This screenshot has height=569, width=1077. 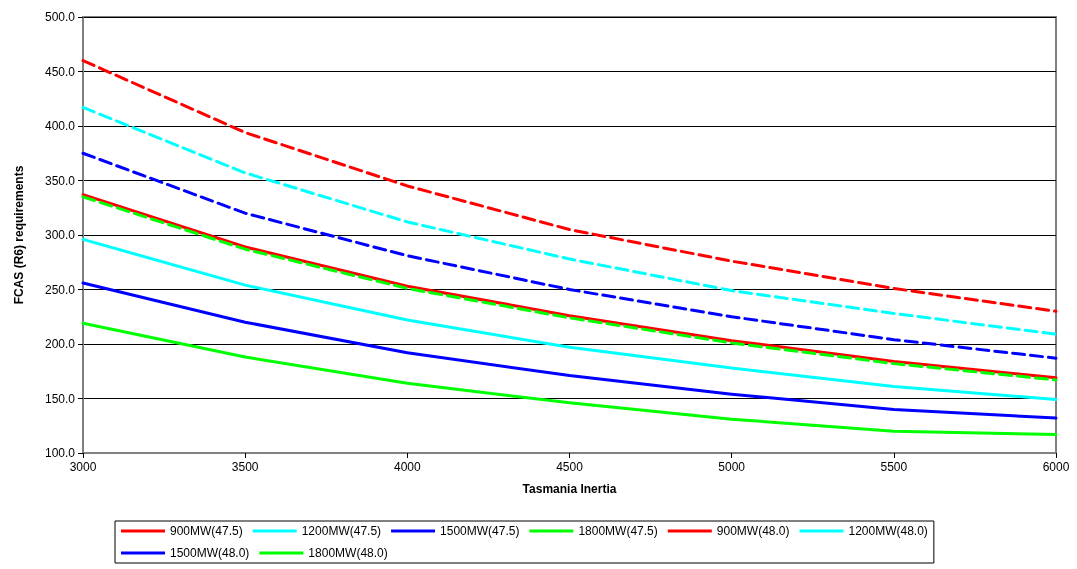 I want to click on x-tick-label: 5000, so click(x=732, y=467).